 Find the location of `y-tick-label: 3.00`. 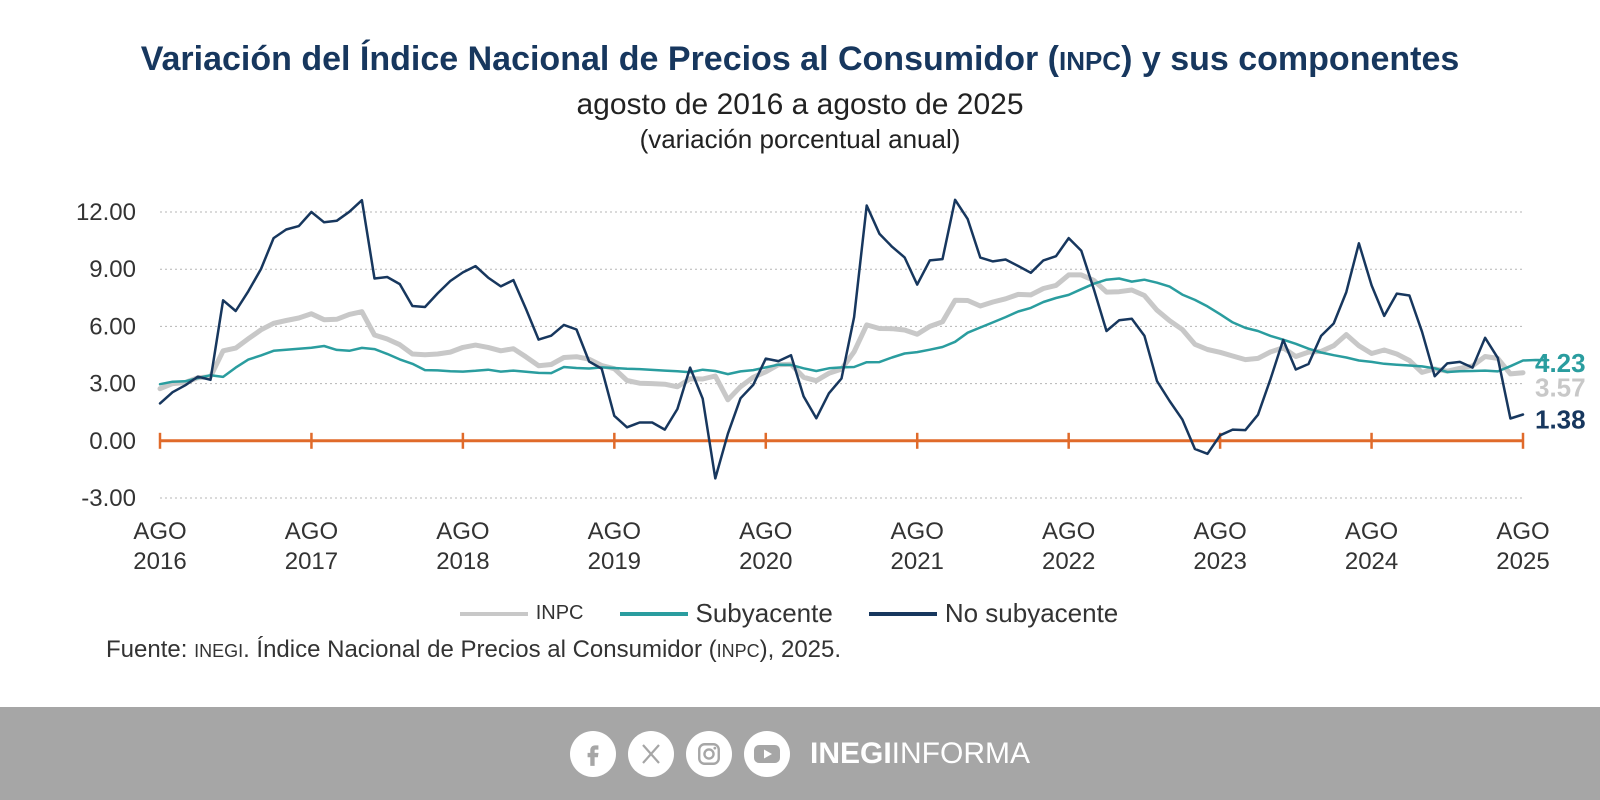

y-tick-label: 3.00 is located at coordinates (112, 384).